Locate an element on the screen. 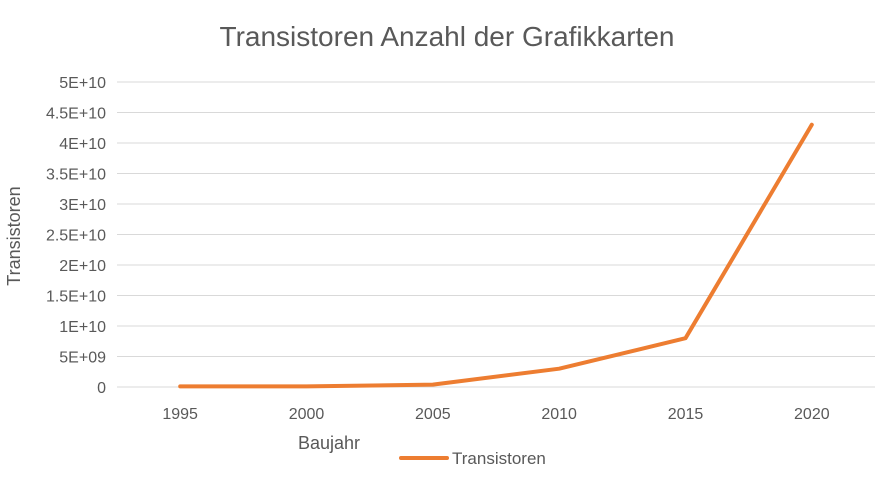  x-axis-ticks: 1995 2000 2005 2010 2015 2020 is located at coordinates (495, 414).